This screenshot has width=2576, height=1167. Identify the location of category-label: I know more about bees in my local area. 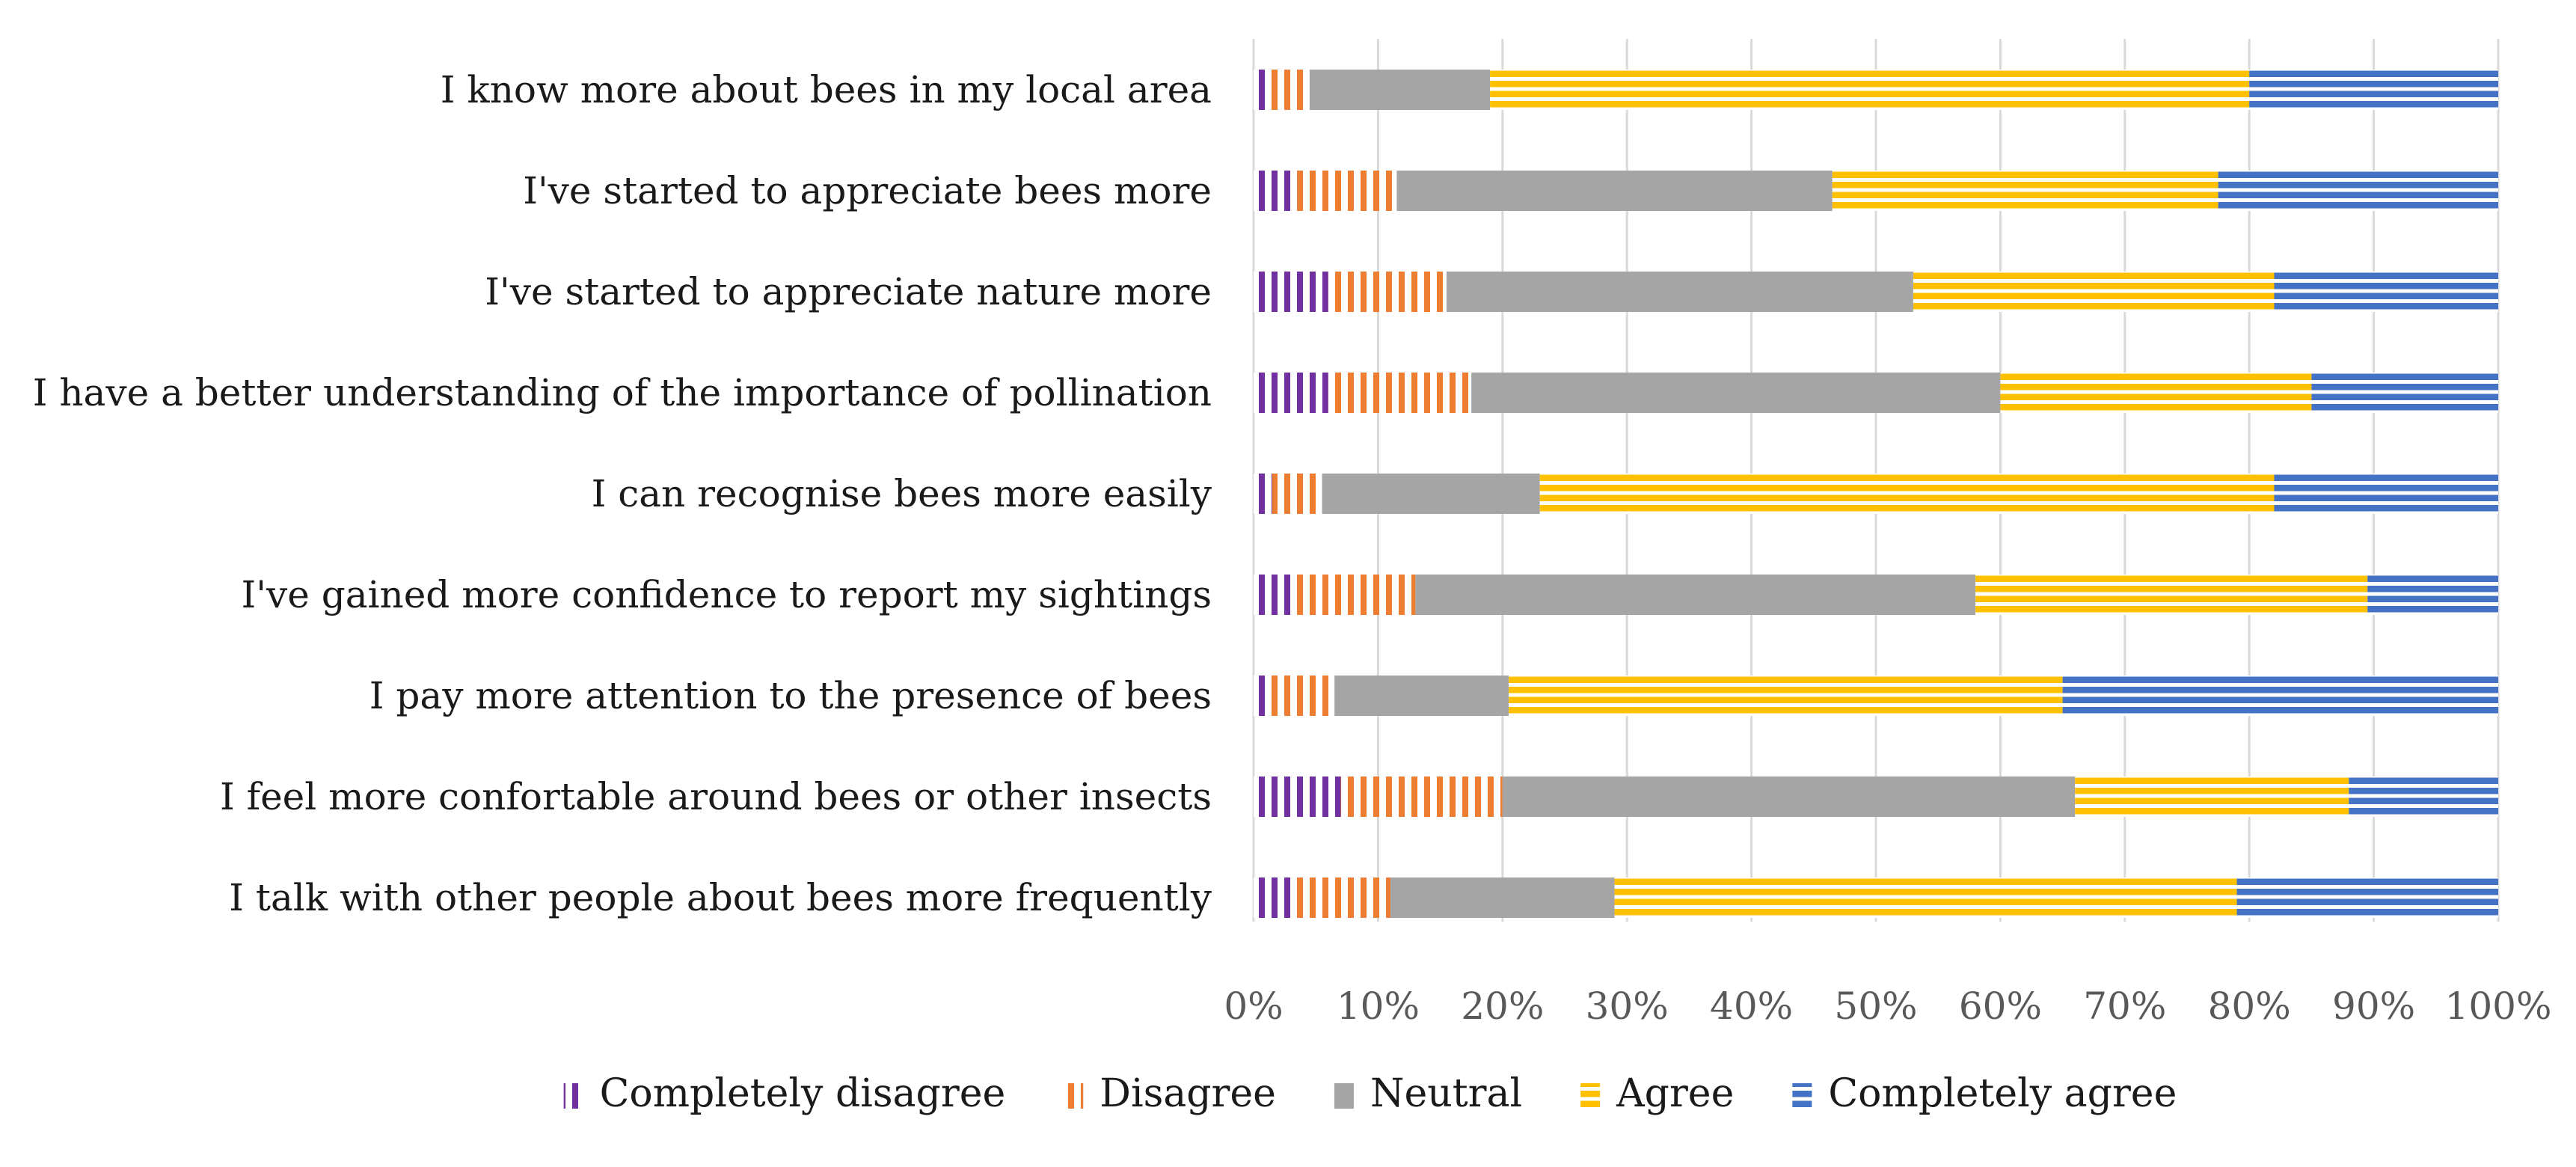
(826, 89).